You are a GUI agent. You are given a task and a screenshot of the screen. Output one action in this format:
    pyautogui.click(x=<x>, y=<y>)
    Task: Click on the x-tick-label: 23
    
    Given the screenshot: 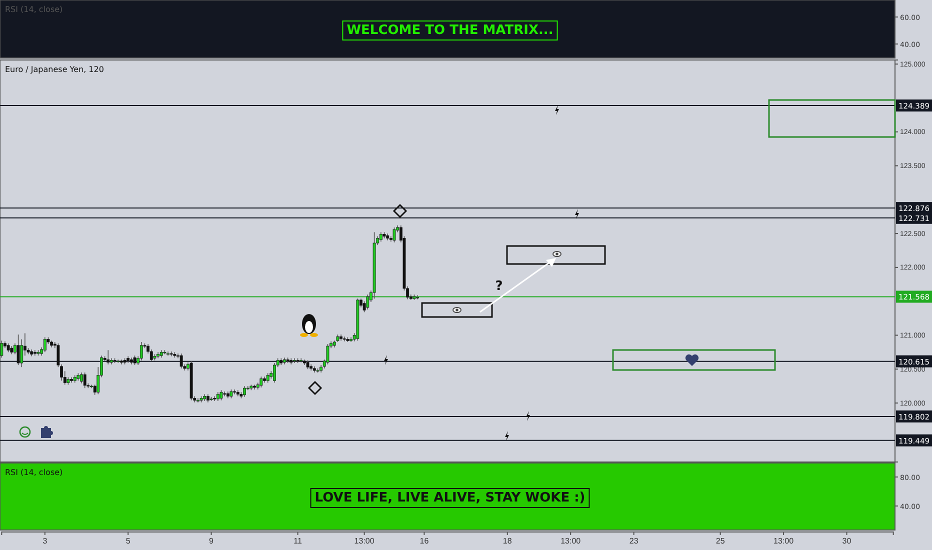 What is the action you would take?
    pyautogui.click(x=634, y=541)
    